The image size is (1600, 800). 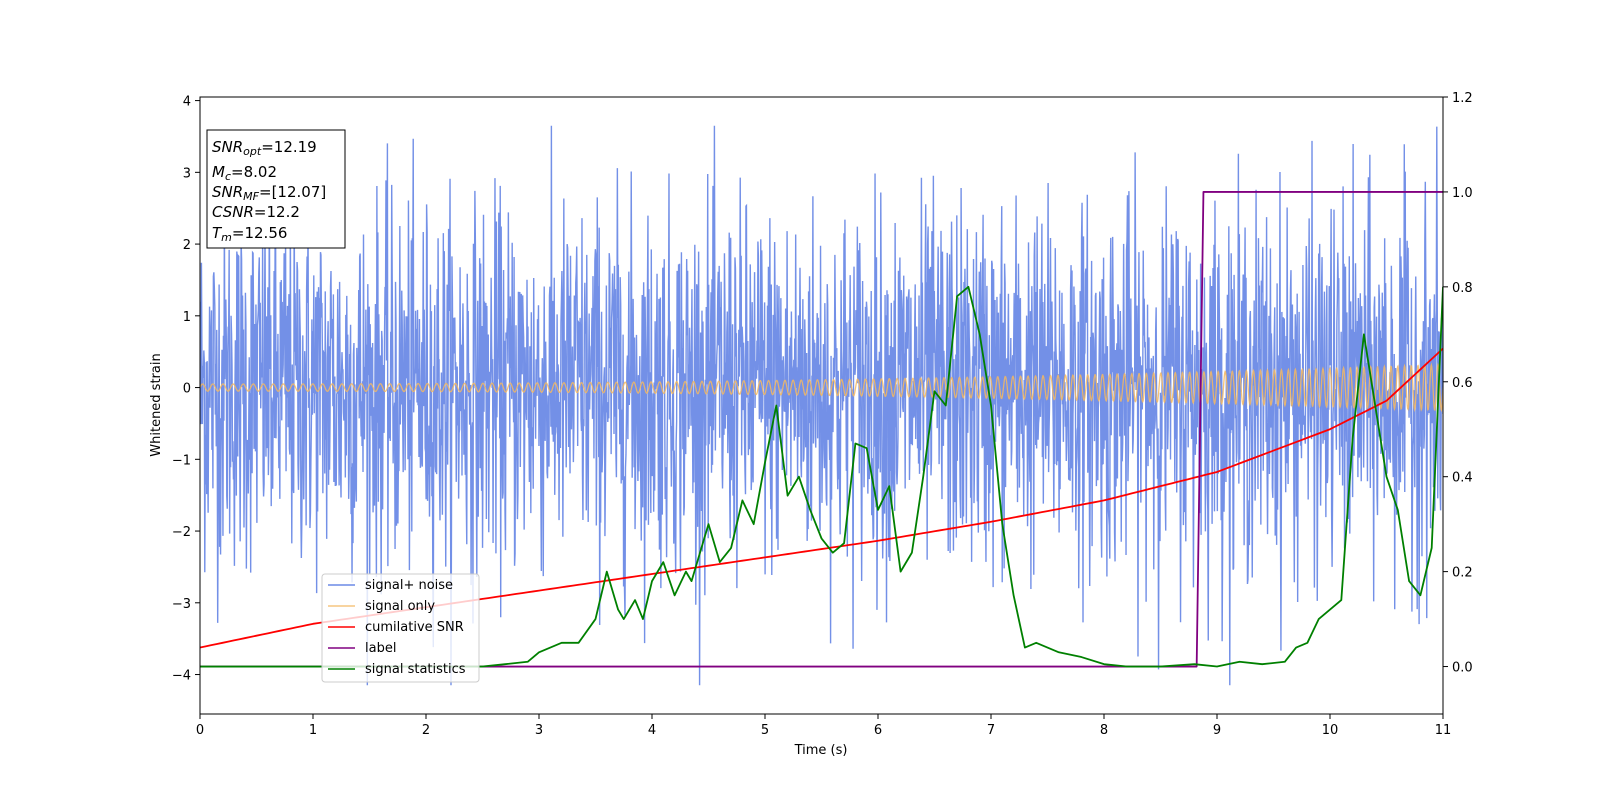 What do you see at coordinates (1330, 730) in the screenshot?
I see `x-tick-label: 10` at bounding box center [1330, 730].